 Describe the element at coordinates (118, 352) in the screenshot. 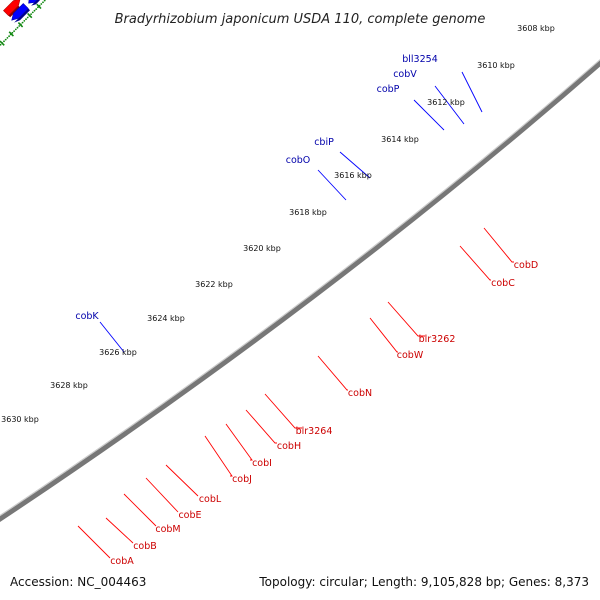

I see `kbp-label: 3626 kbp` at that location.